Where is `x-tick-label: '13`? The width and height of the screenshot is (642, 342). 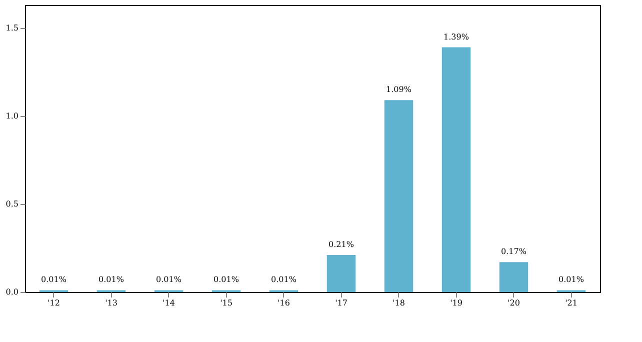
x-tick-label: '13 is located at coordinates (111, 303).